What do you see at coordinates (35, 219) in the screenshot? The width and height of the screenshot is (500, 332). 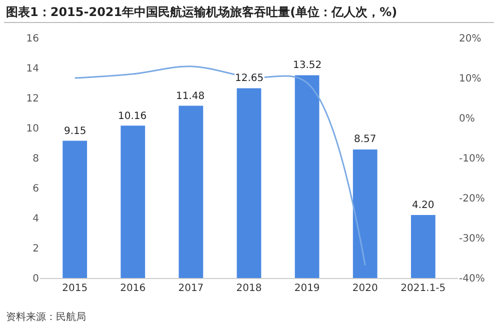 I see `y-tick-label: 4` at bounding box center [35, 219].